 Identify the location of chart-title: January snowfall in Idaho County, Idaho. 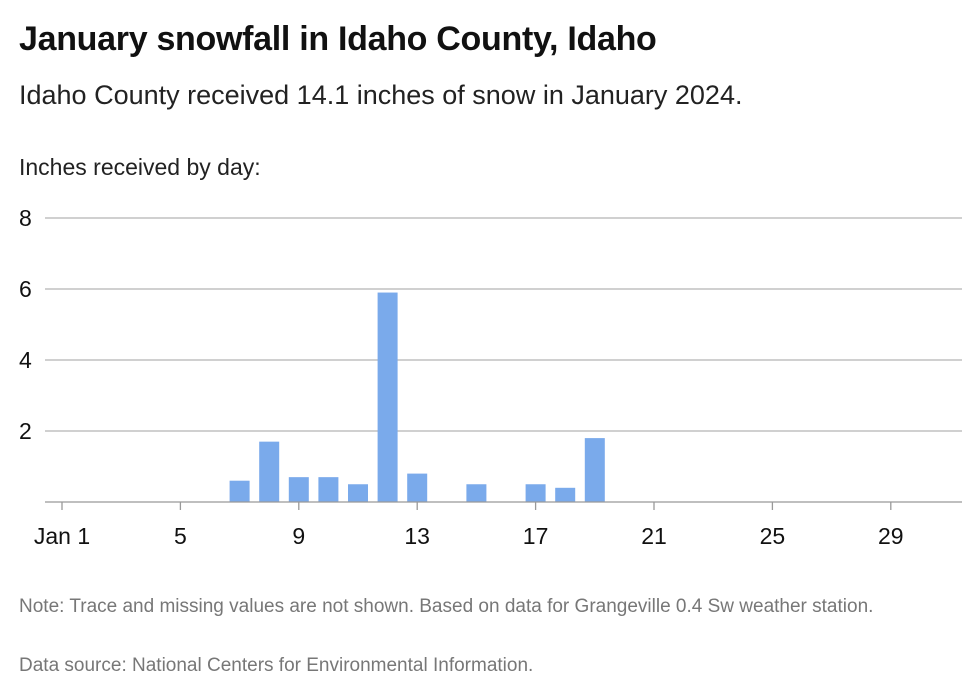
(338, 39).